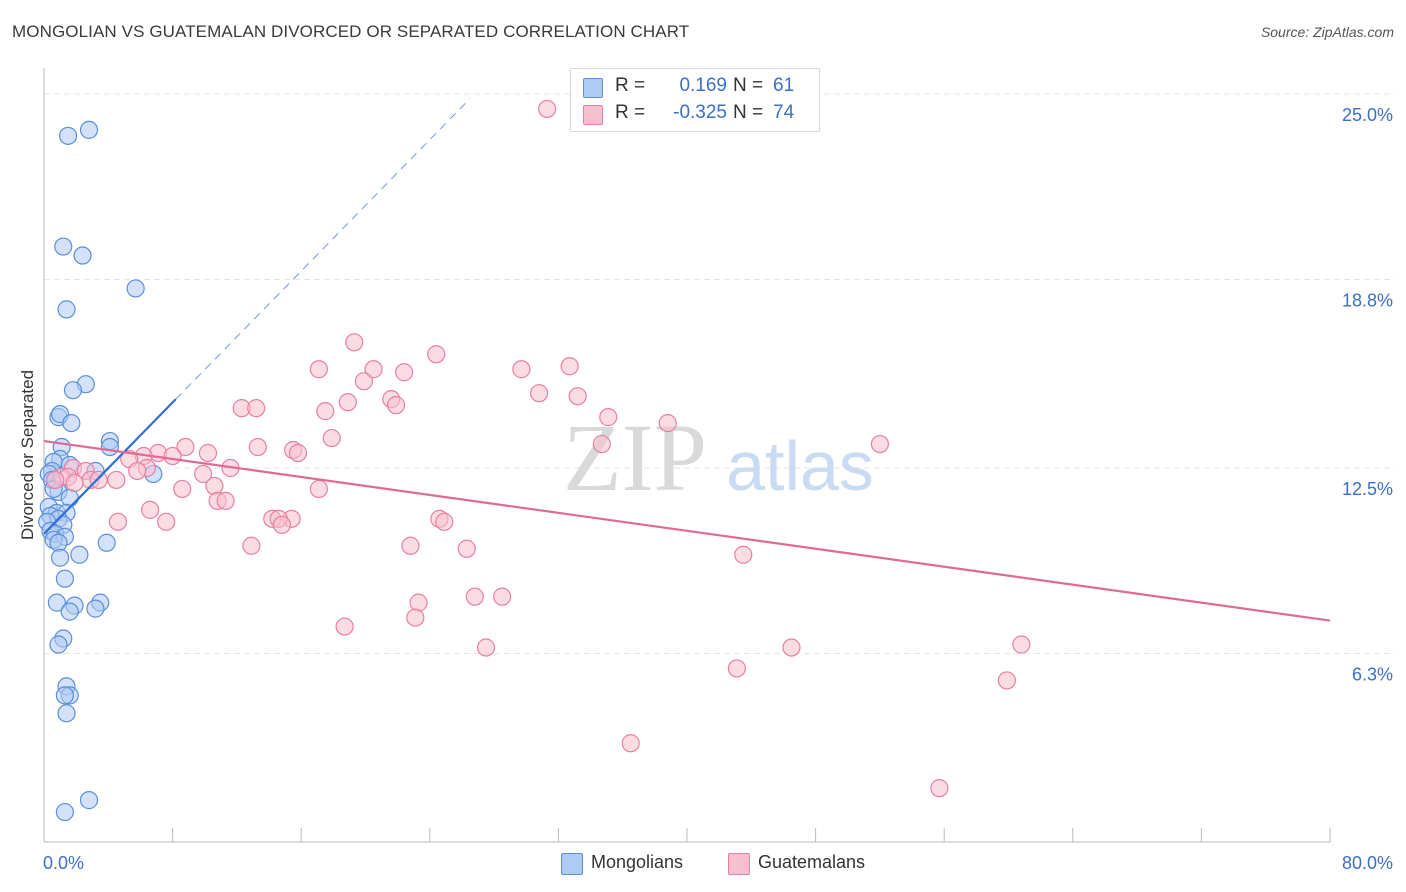 The width and height of the screenshot is (1406, 892). Describe the element at coordinates (110, 466) in the screenshot. I see `mongolian-trend-line` at that location.